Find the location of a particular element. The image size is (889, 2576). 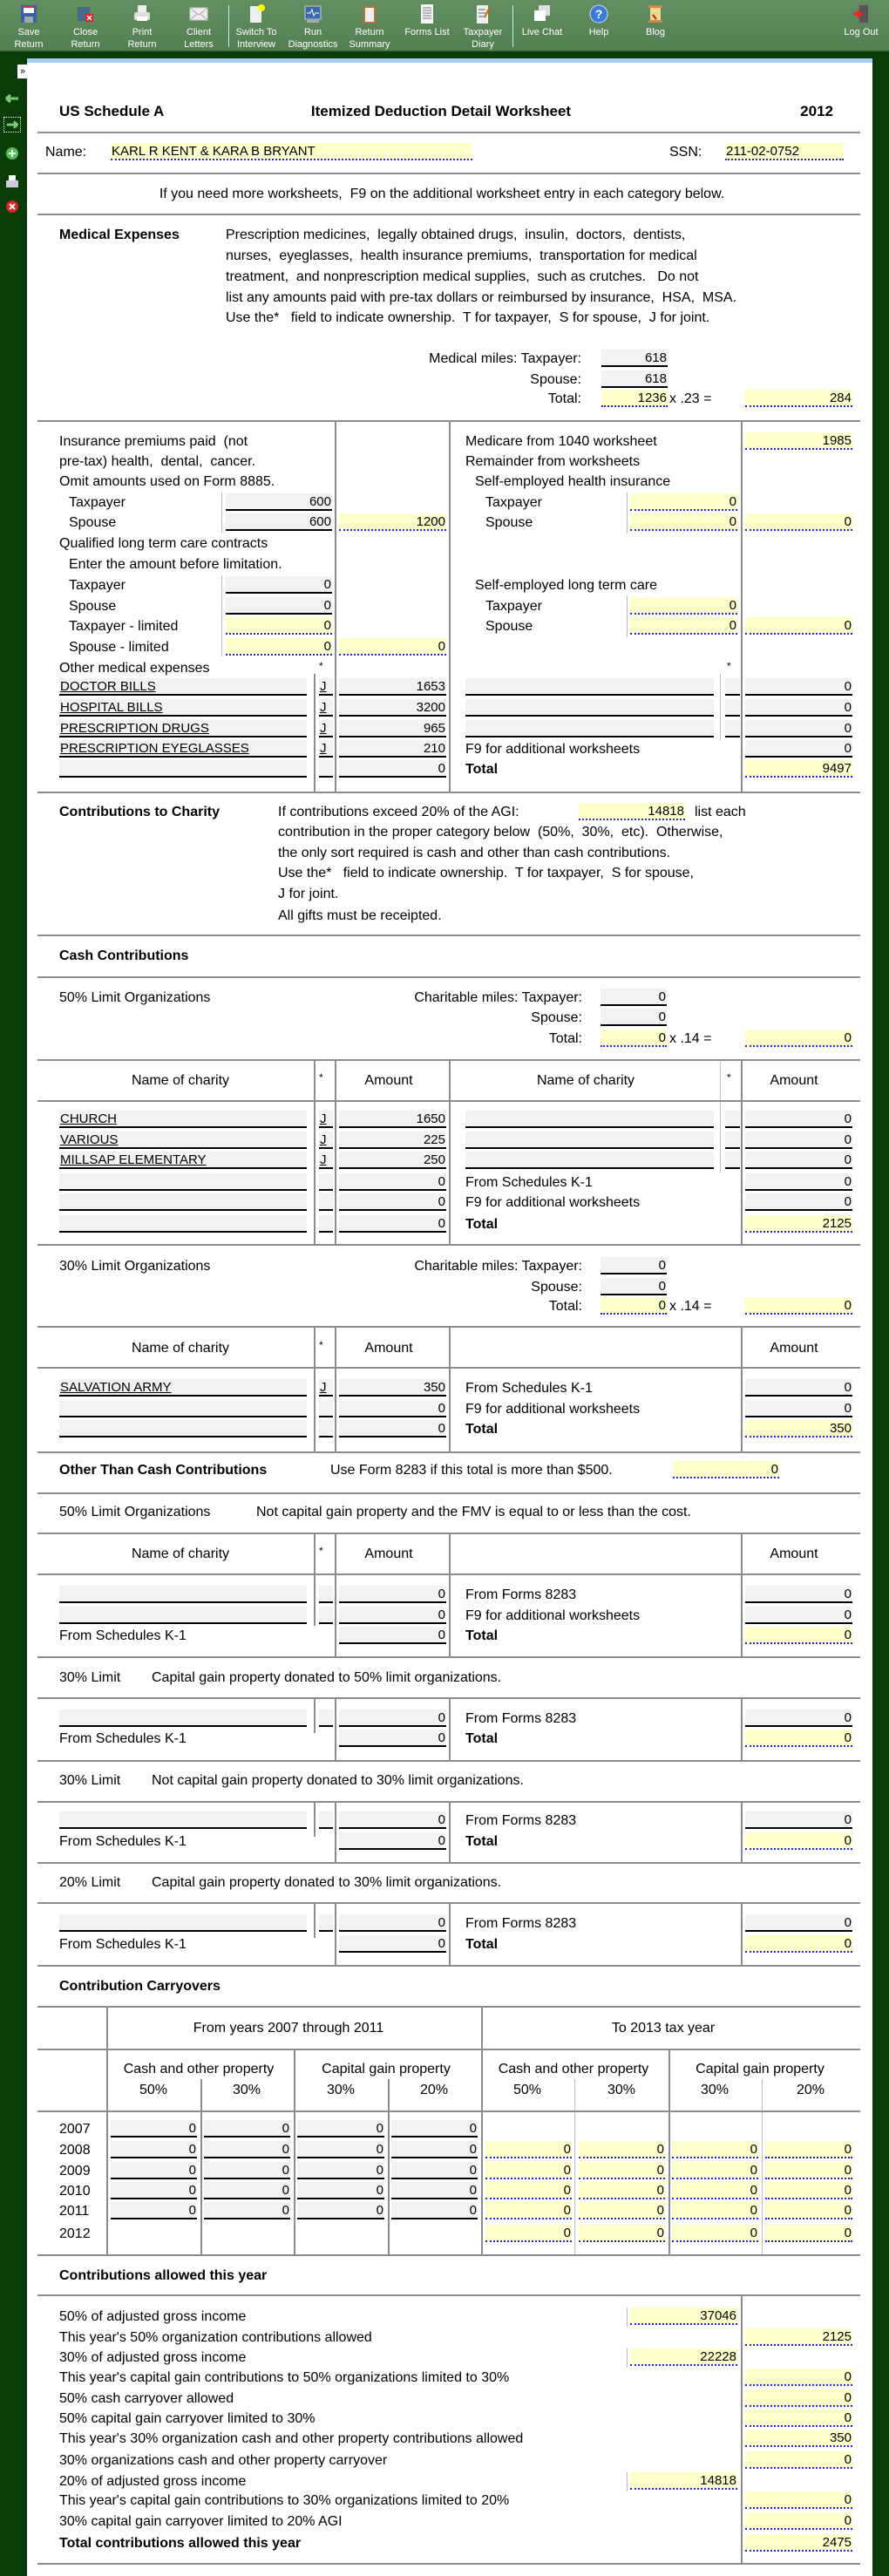

cash-50-total-field: 2125 is located at coordinates (798, 1224).